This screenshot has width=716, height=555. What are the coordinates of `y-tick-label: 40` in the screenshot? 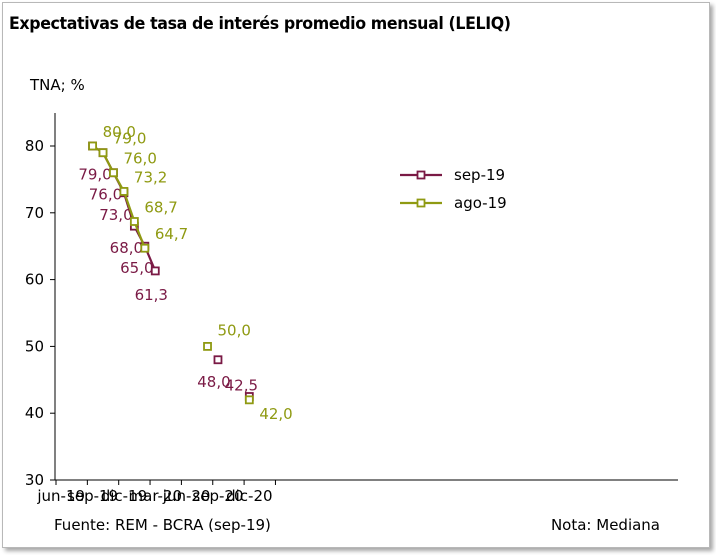 It's located at (34, 413).